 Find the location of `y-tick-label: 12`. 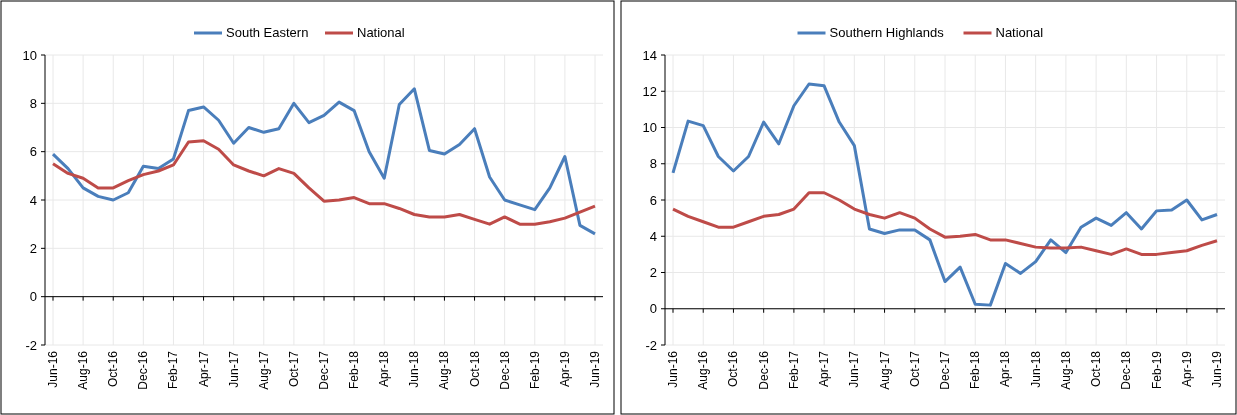

y-tick-label: 12 is located at coordinates (649, 91).